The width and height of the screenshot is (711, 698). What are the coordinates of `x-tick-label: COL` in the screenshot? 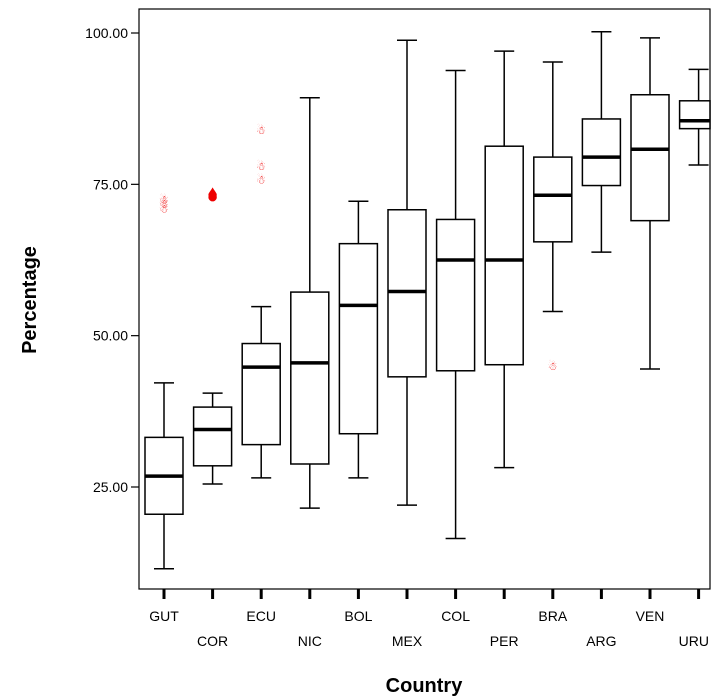 It's located at (455, 616).